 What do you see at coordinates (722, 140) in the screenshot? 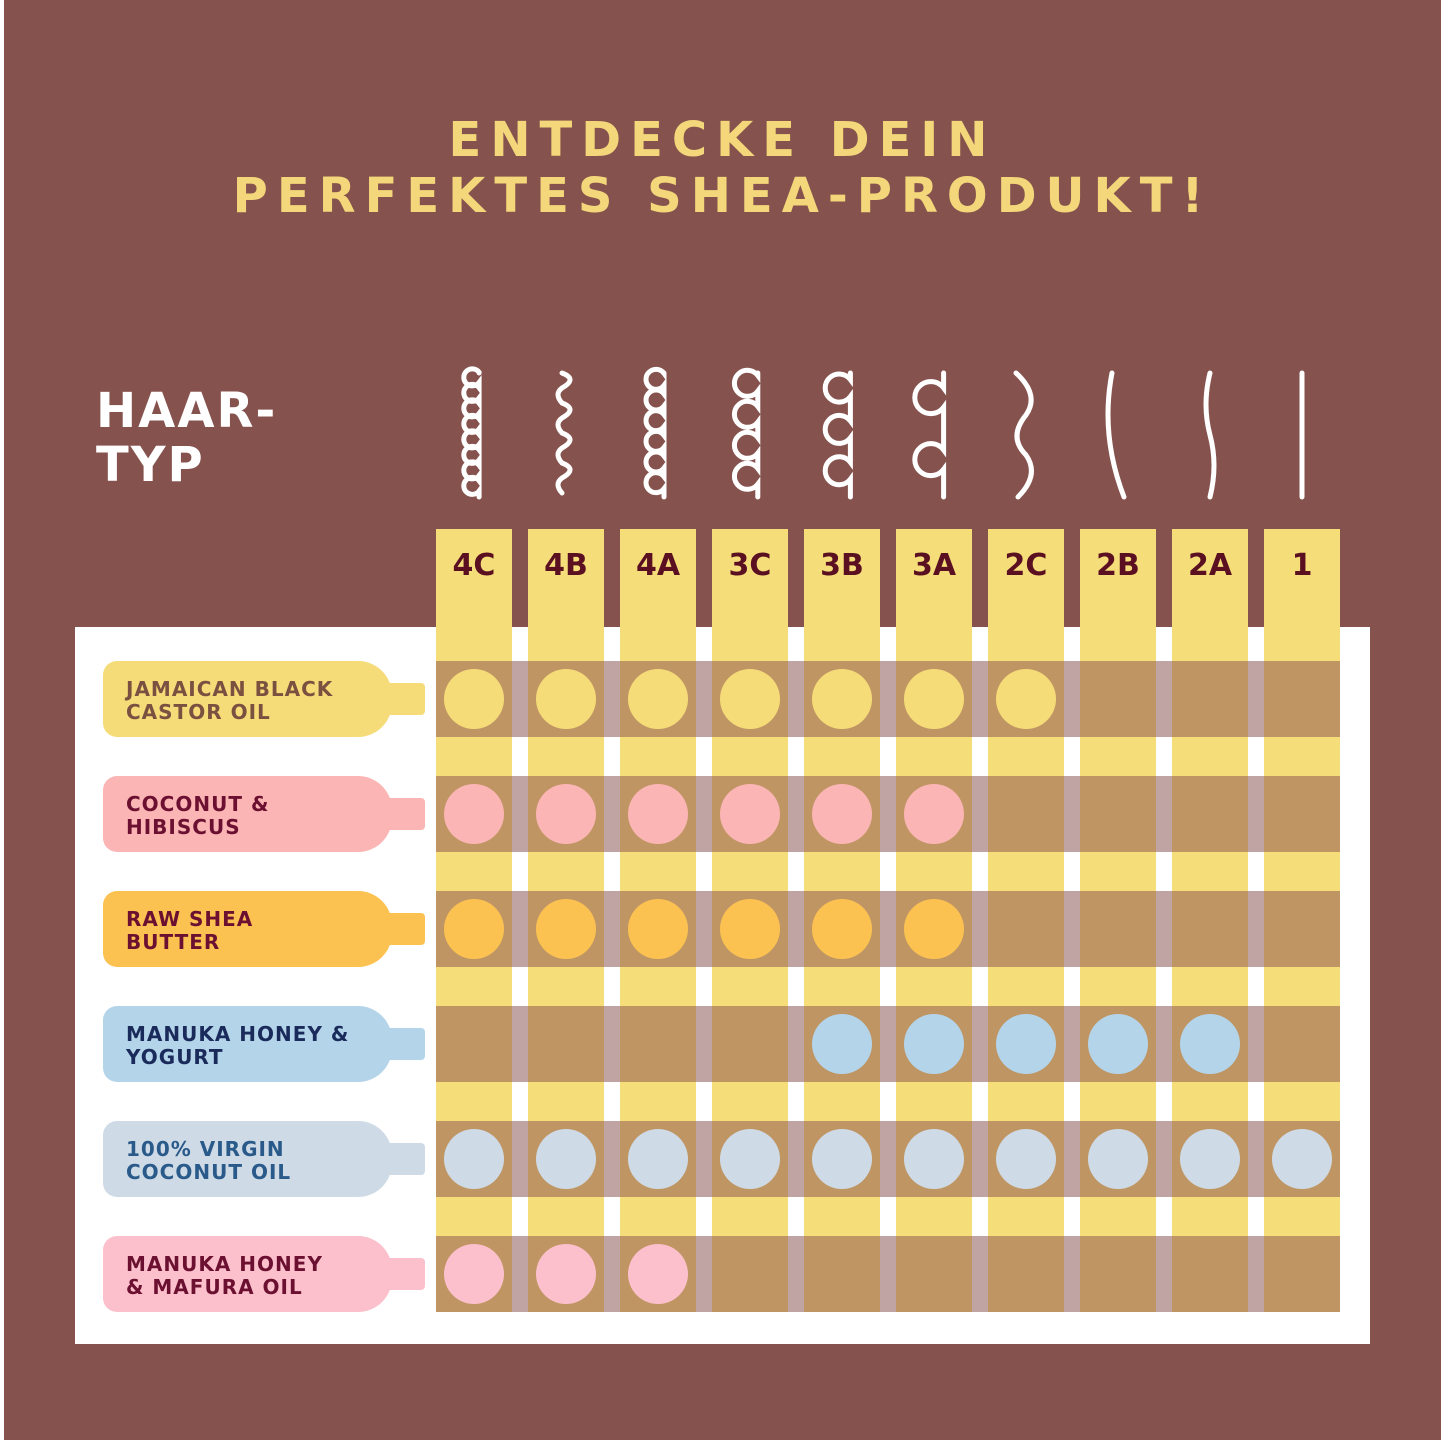
I see `title-line-1: ENTDECKE DEIN` at bounding box center [722, 140].